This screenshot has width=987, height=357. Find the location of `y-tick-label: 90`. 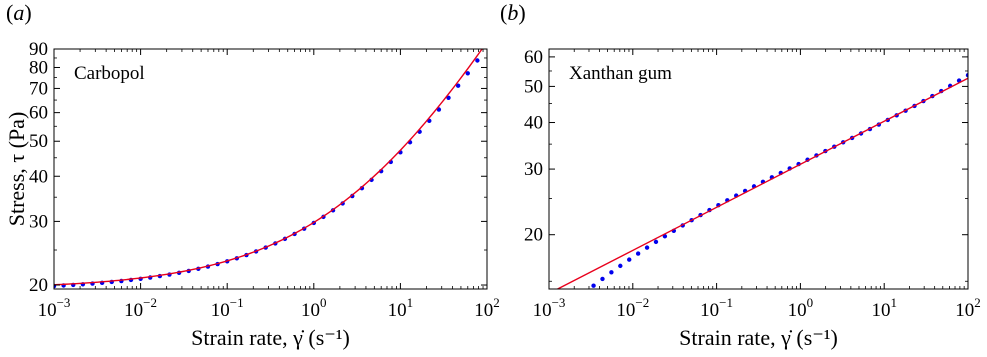

y-tick-label: 90 is located at coordinates (38, 49).